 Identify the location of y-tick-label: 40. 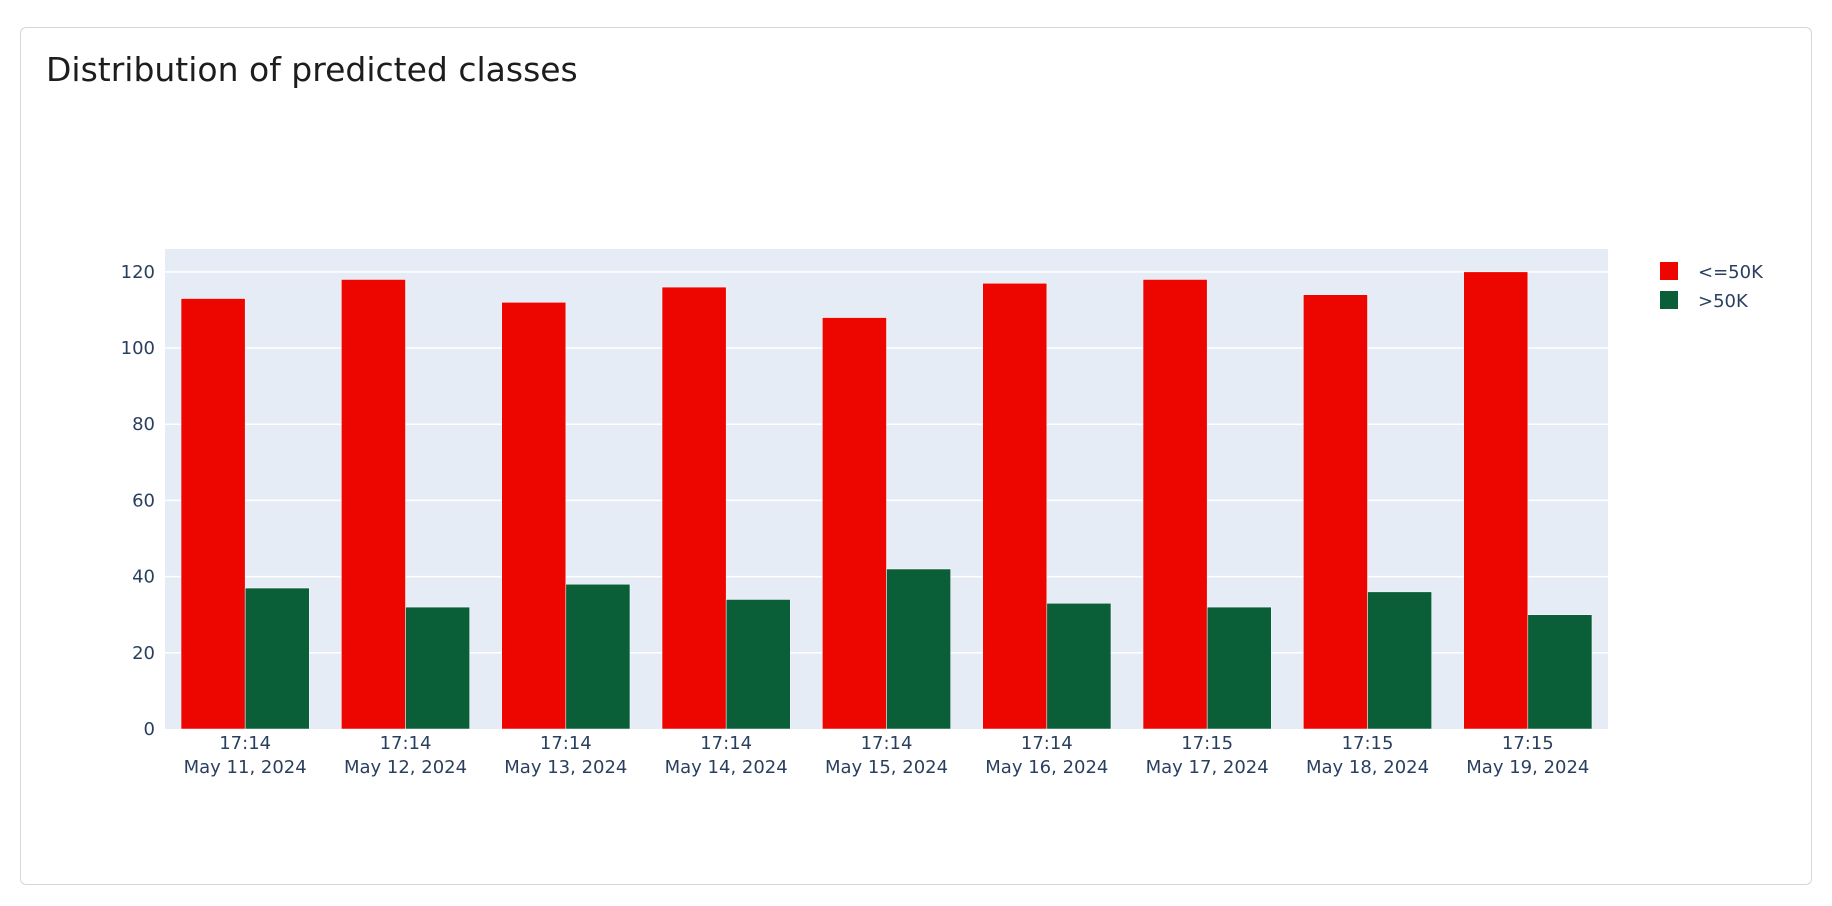
(143, 577).